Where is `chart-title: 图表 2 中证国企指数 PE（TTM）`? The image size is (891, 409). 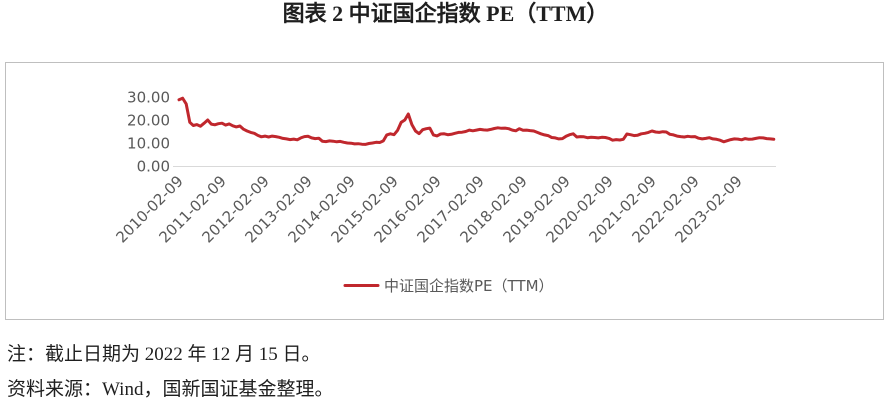
chart-title: 图表 2 中证国企指数 PE（TTM） is located at coordinates (445, 13).